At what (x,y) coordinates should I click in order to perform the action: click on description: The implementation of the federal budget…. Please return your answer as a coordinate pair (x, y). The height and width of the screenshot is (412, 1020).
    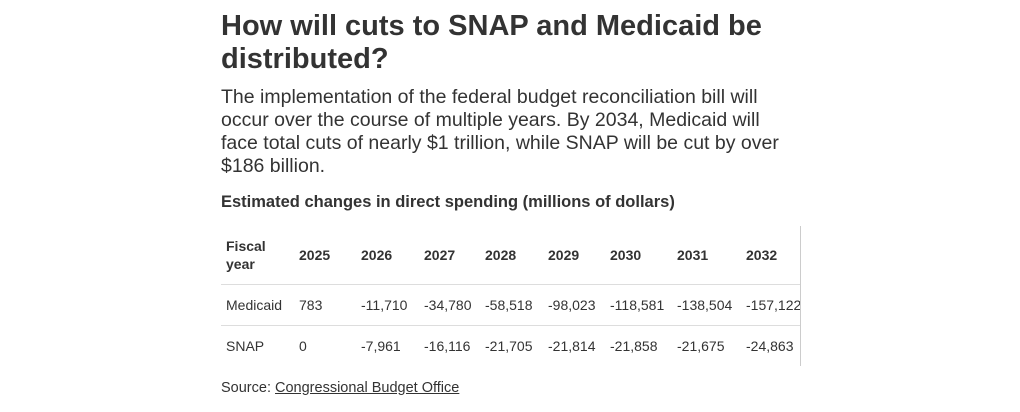
    Looking at the image, I should click on (500, 131).